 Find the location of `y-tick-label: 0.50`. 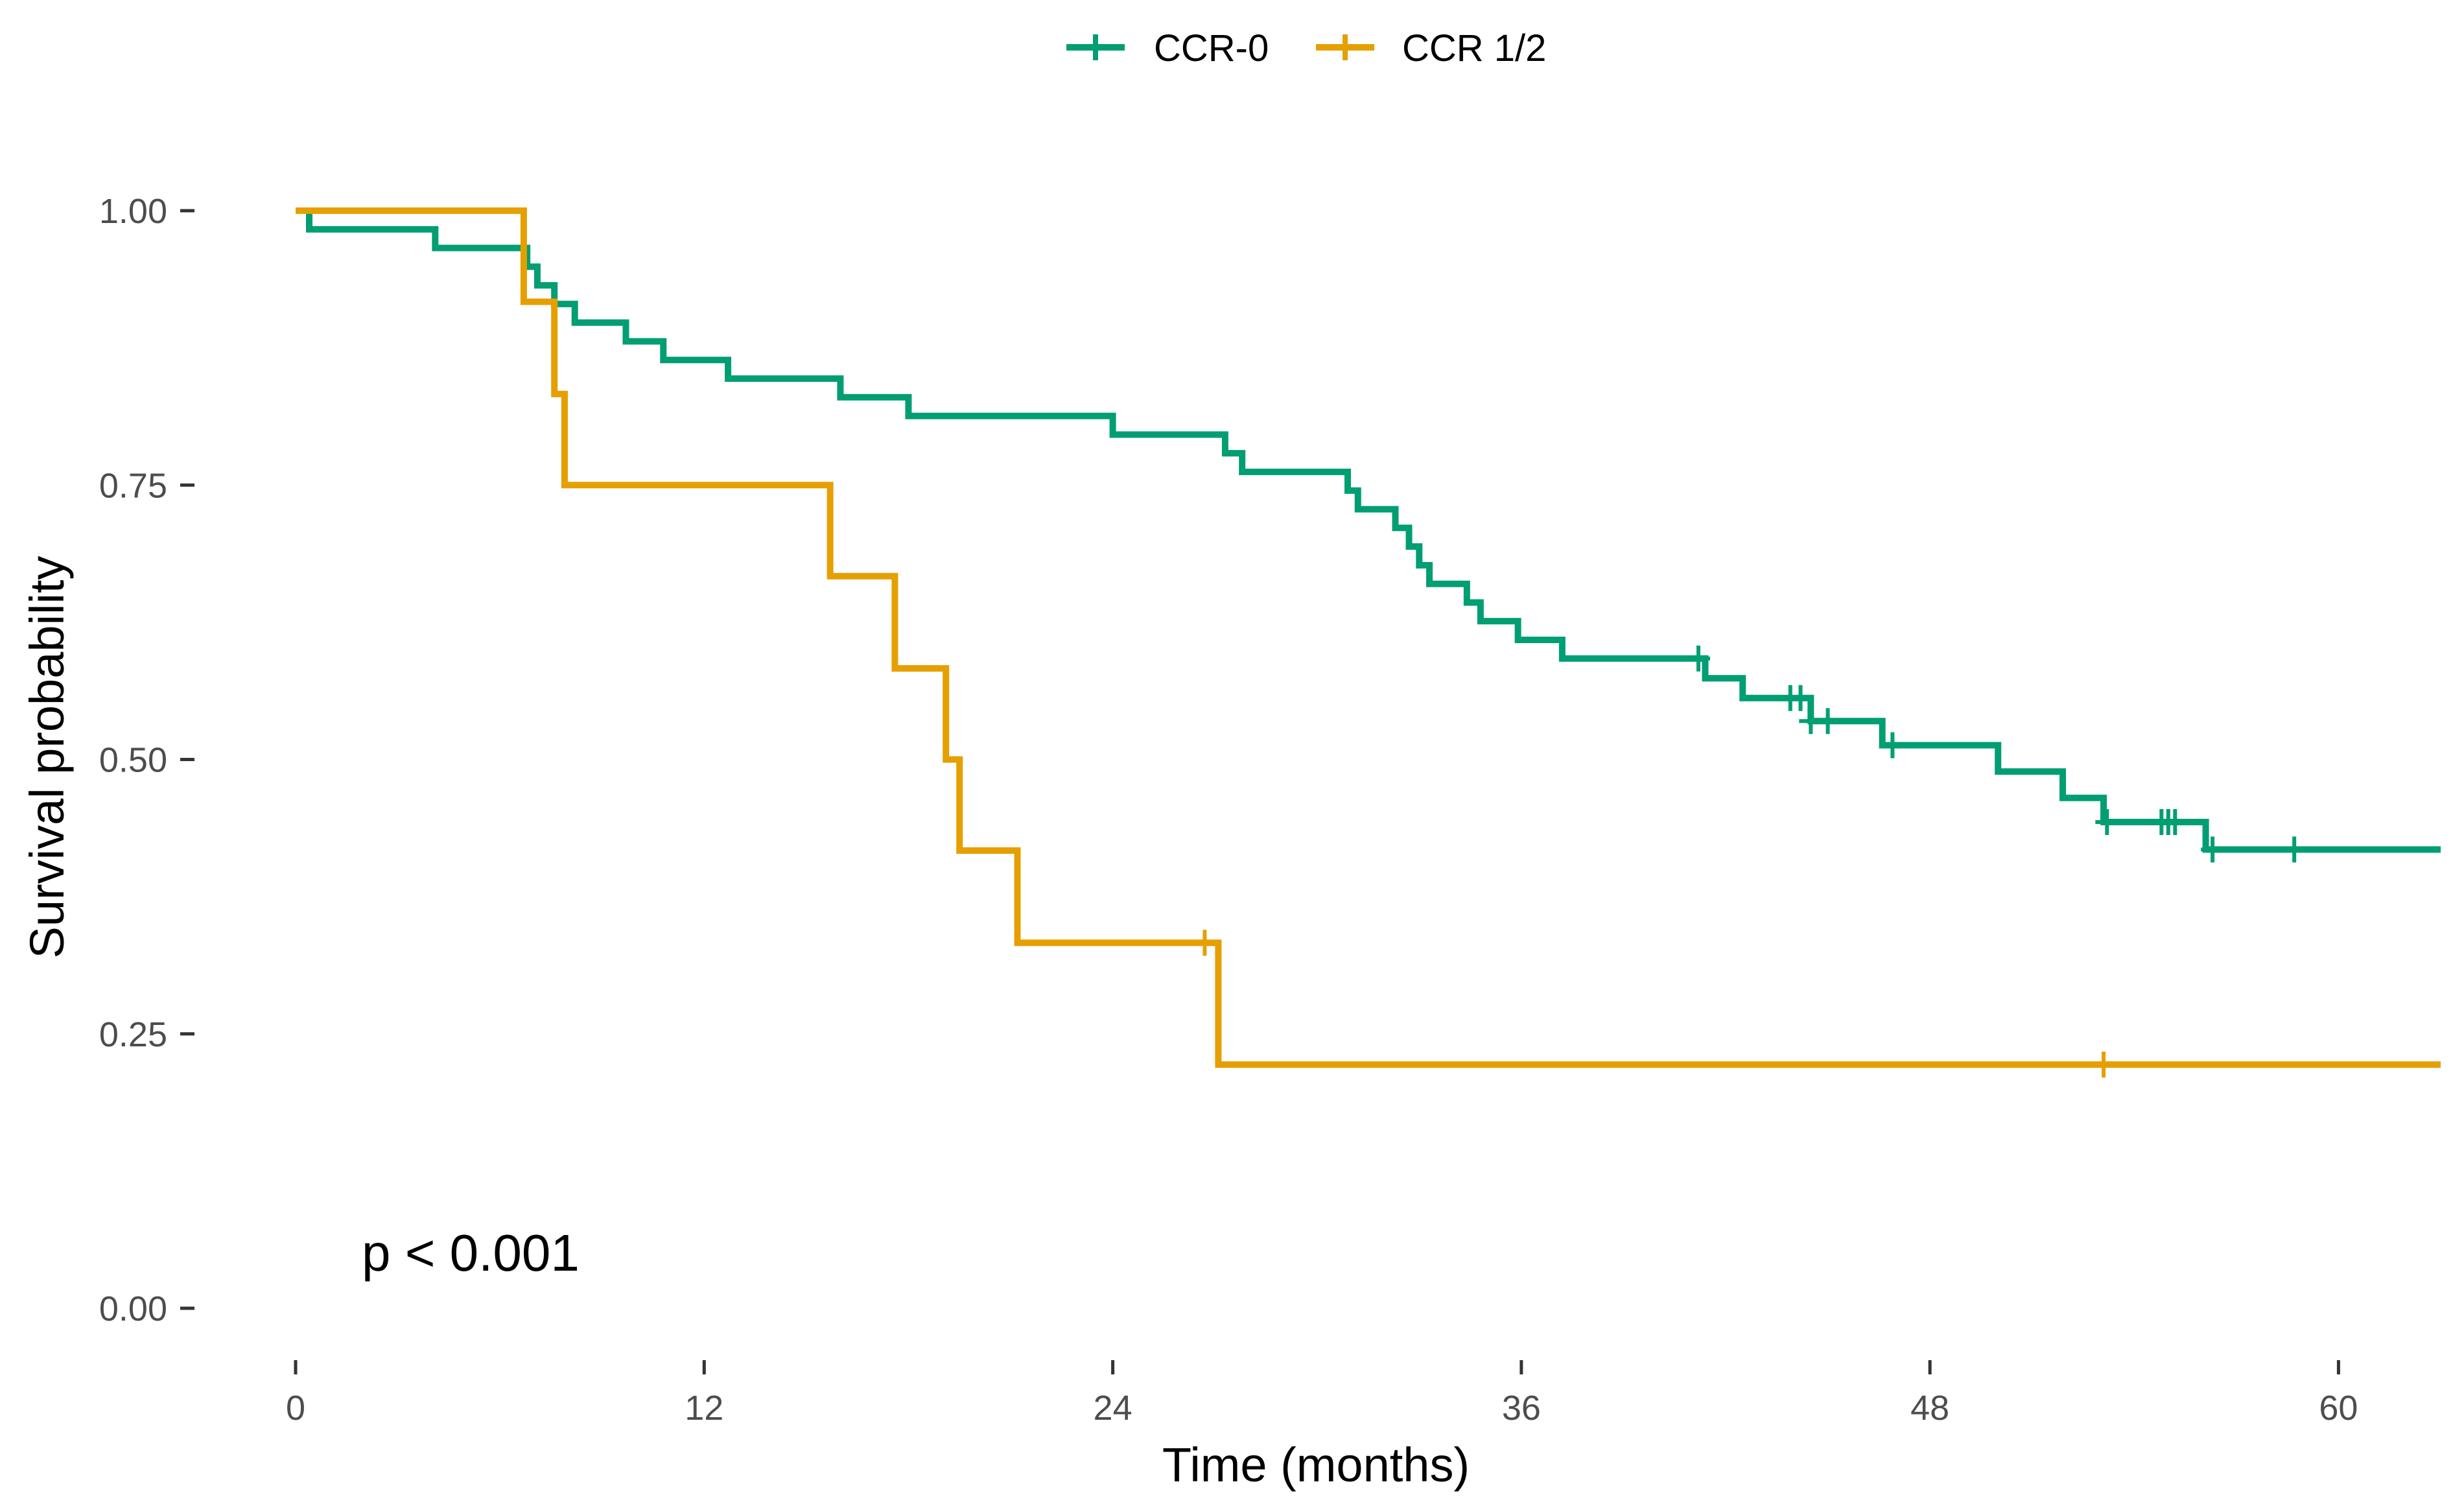

y-tick-label: 0.50 is located at coordinates (133, 760).